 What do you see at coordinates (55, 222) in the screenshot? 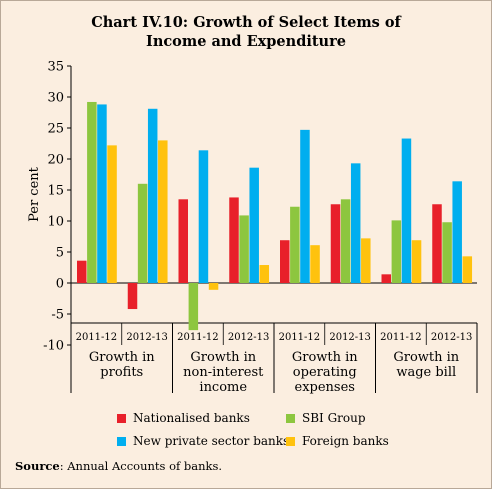
I see `y-tick-label: 10` at bounding box center [55, 222].